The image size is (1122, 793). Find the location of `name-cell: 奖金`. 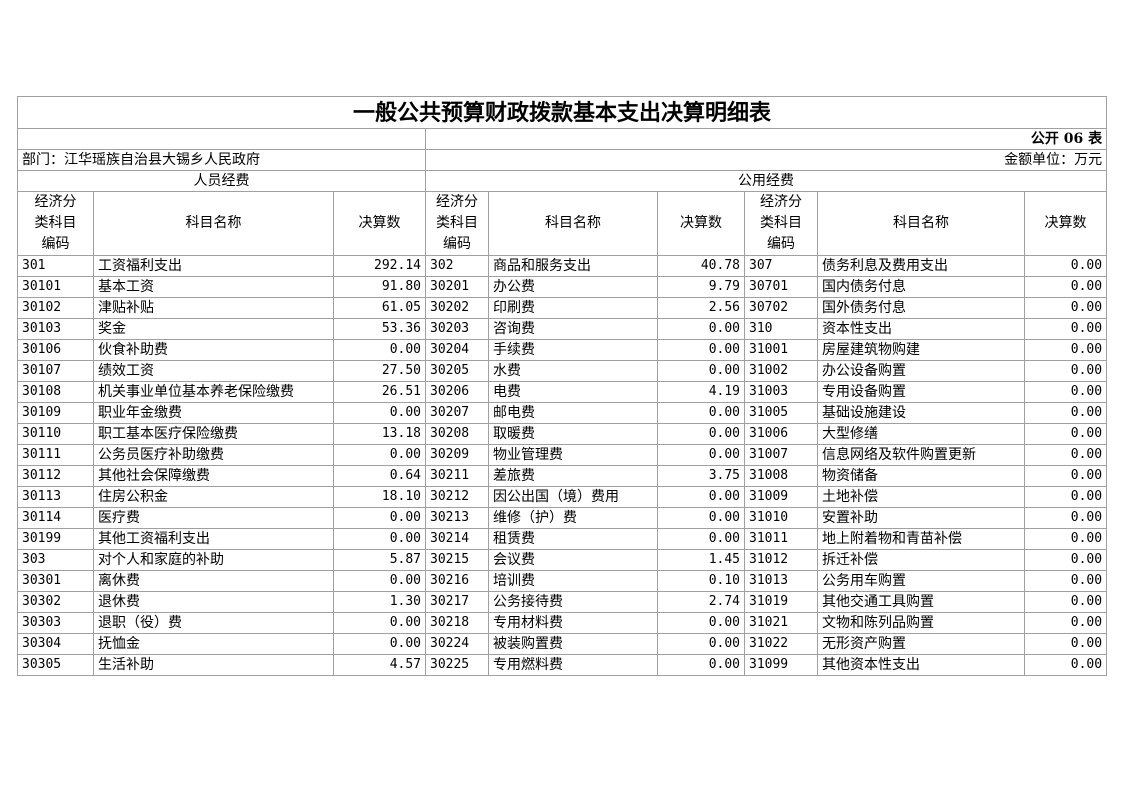

name-cell: 奖金 is located at coordinates (213, 329).